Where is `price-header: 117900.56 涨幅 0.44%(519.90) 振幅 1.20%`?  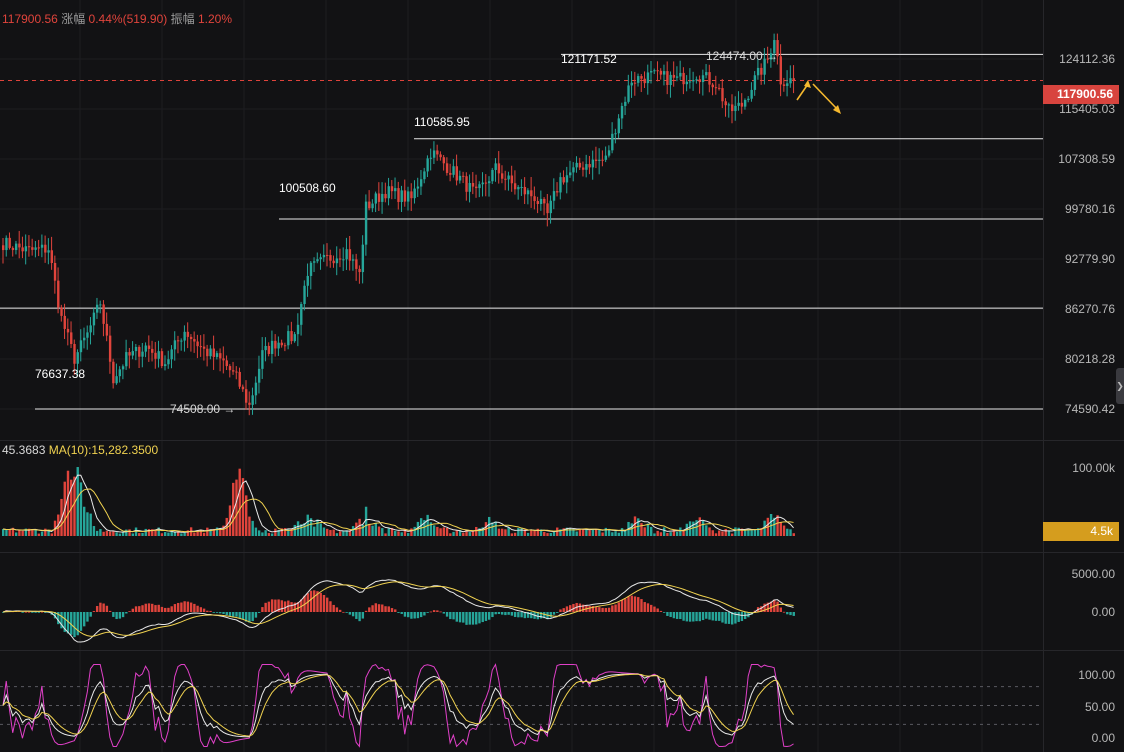 price-header: 117900.56 涨幅 0.44%(519.90) 振幅 1.20% is located at coordinates (117, 18).